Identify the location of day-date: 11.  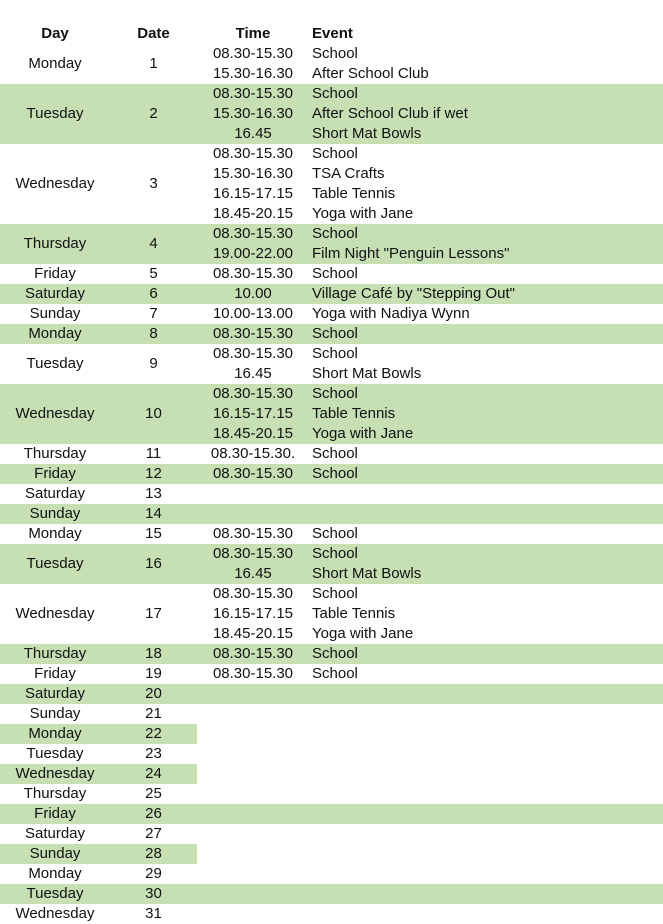
(153, 453).